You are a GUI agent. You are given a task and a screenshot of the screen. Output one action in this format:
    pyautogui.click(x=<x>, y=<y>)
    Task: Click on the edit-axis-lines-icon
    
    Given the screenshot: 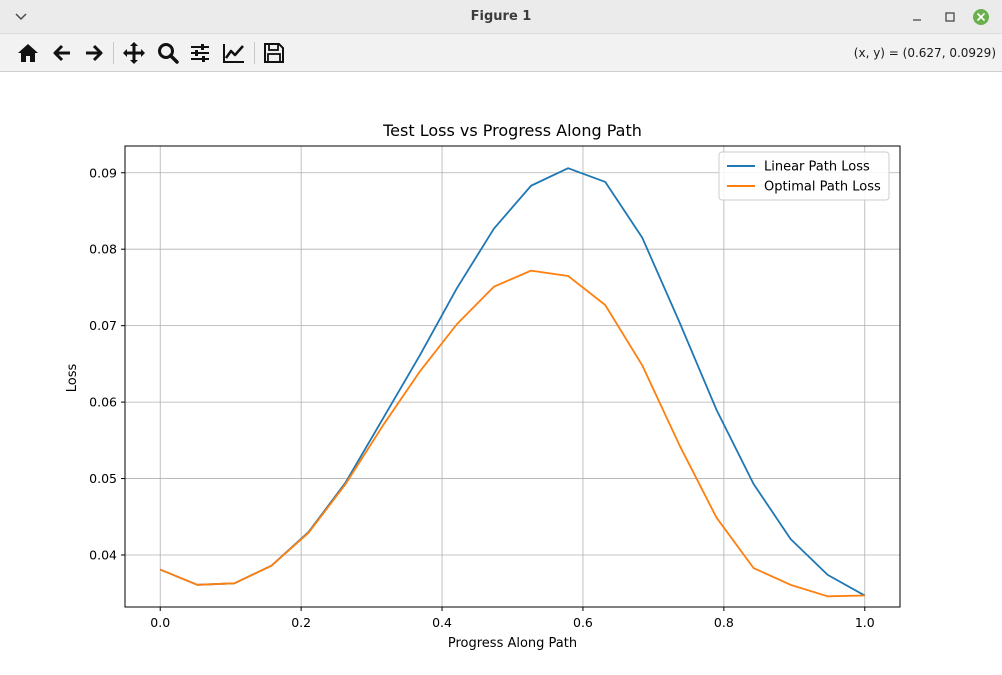 What is the action you would take?
    pyautogui.click(x=234, y=53)
    